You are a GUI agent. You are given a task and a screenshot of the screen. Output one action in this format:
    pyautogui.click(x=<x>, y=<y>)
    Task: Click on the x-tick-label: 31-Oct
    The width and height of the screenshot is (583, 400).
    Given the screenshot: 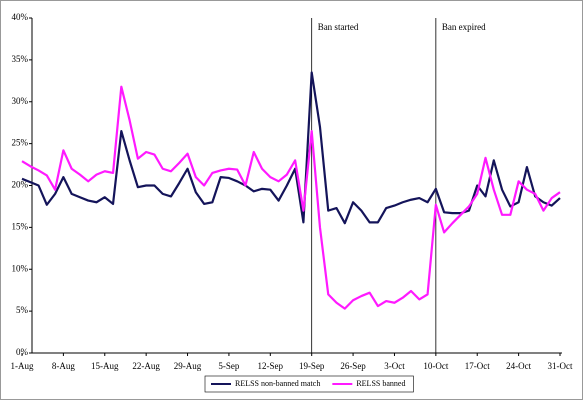 What is the action you would take?
    pyautogui.click(x=560, y=366)
    